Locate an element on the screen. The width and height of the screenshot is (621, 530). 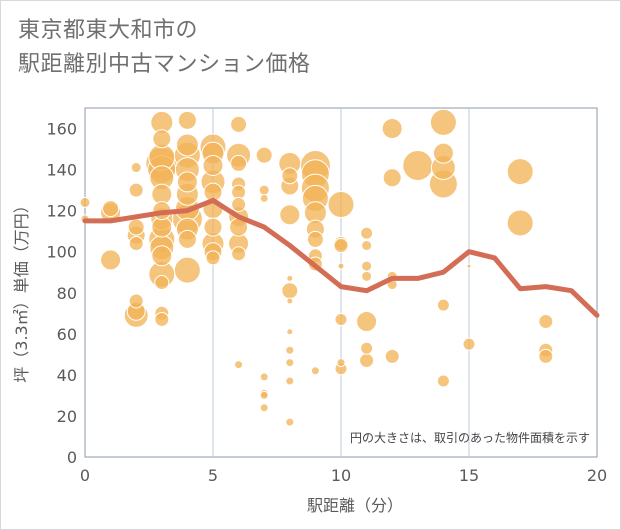
y-tick-label: 120 is located at coordinates (61, 211).